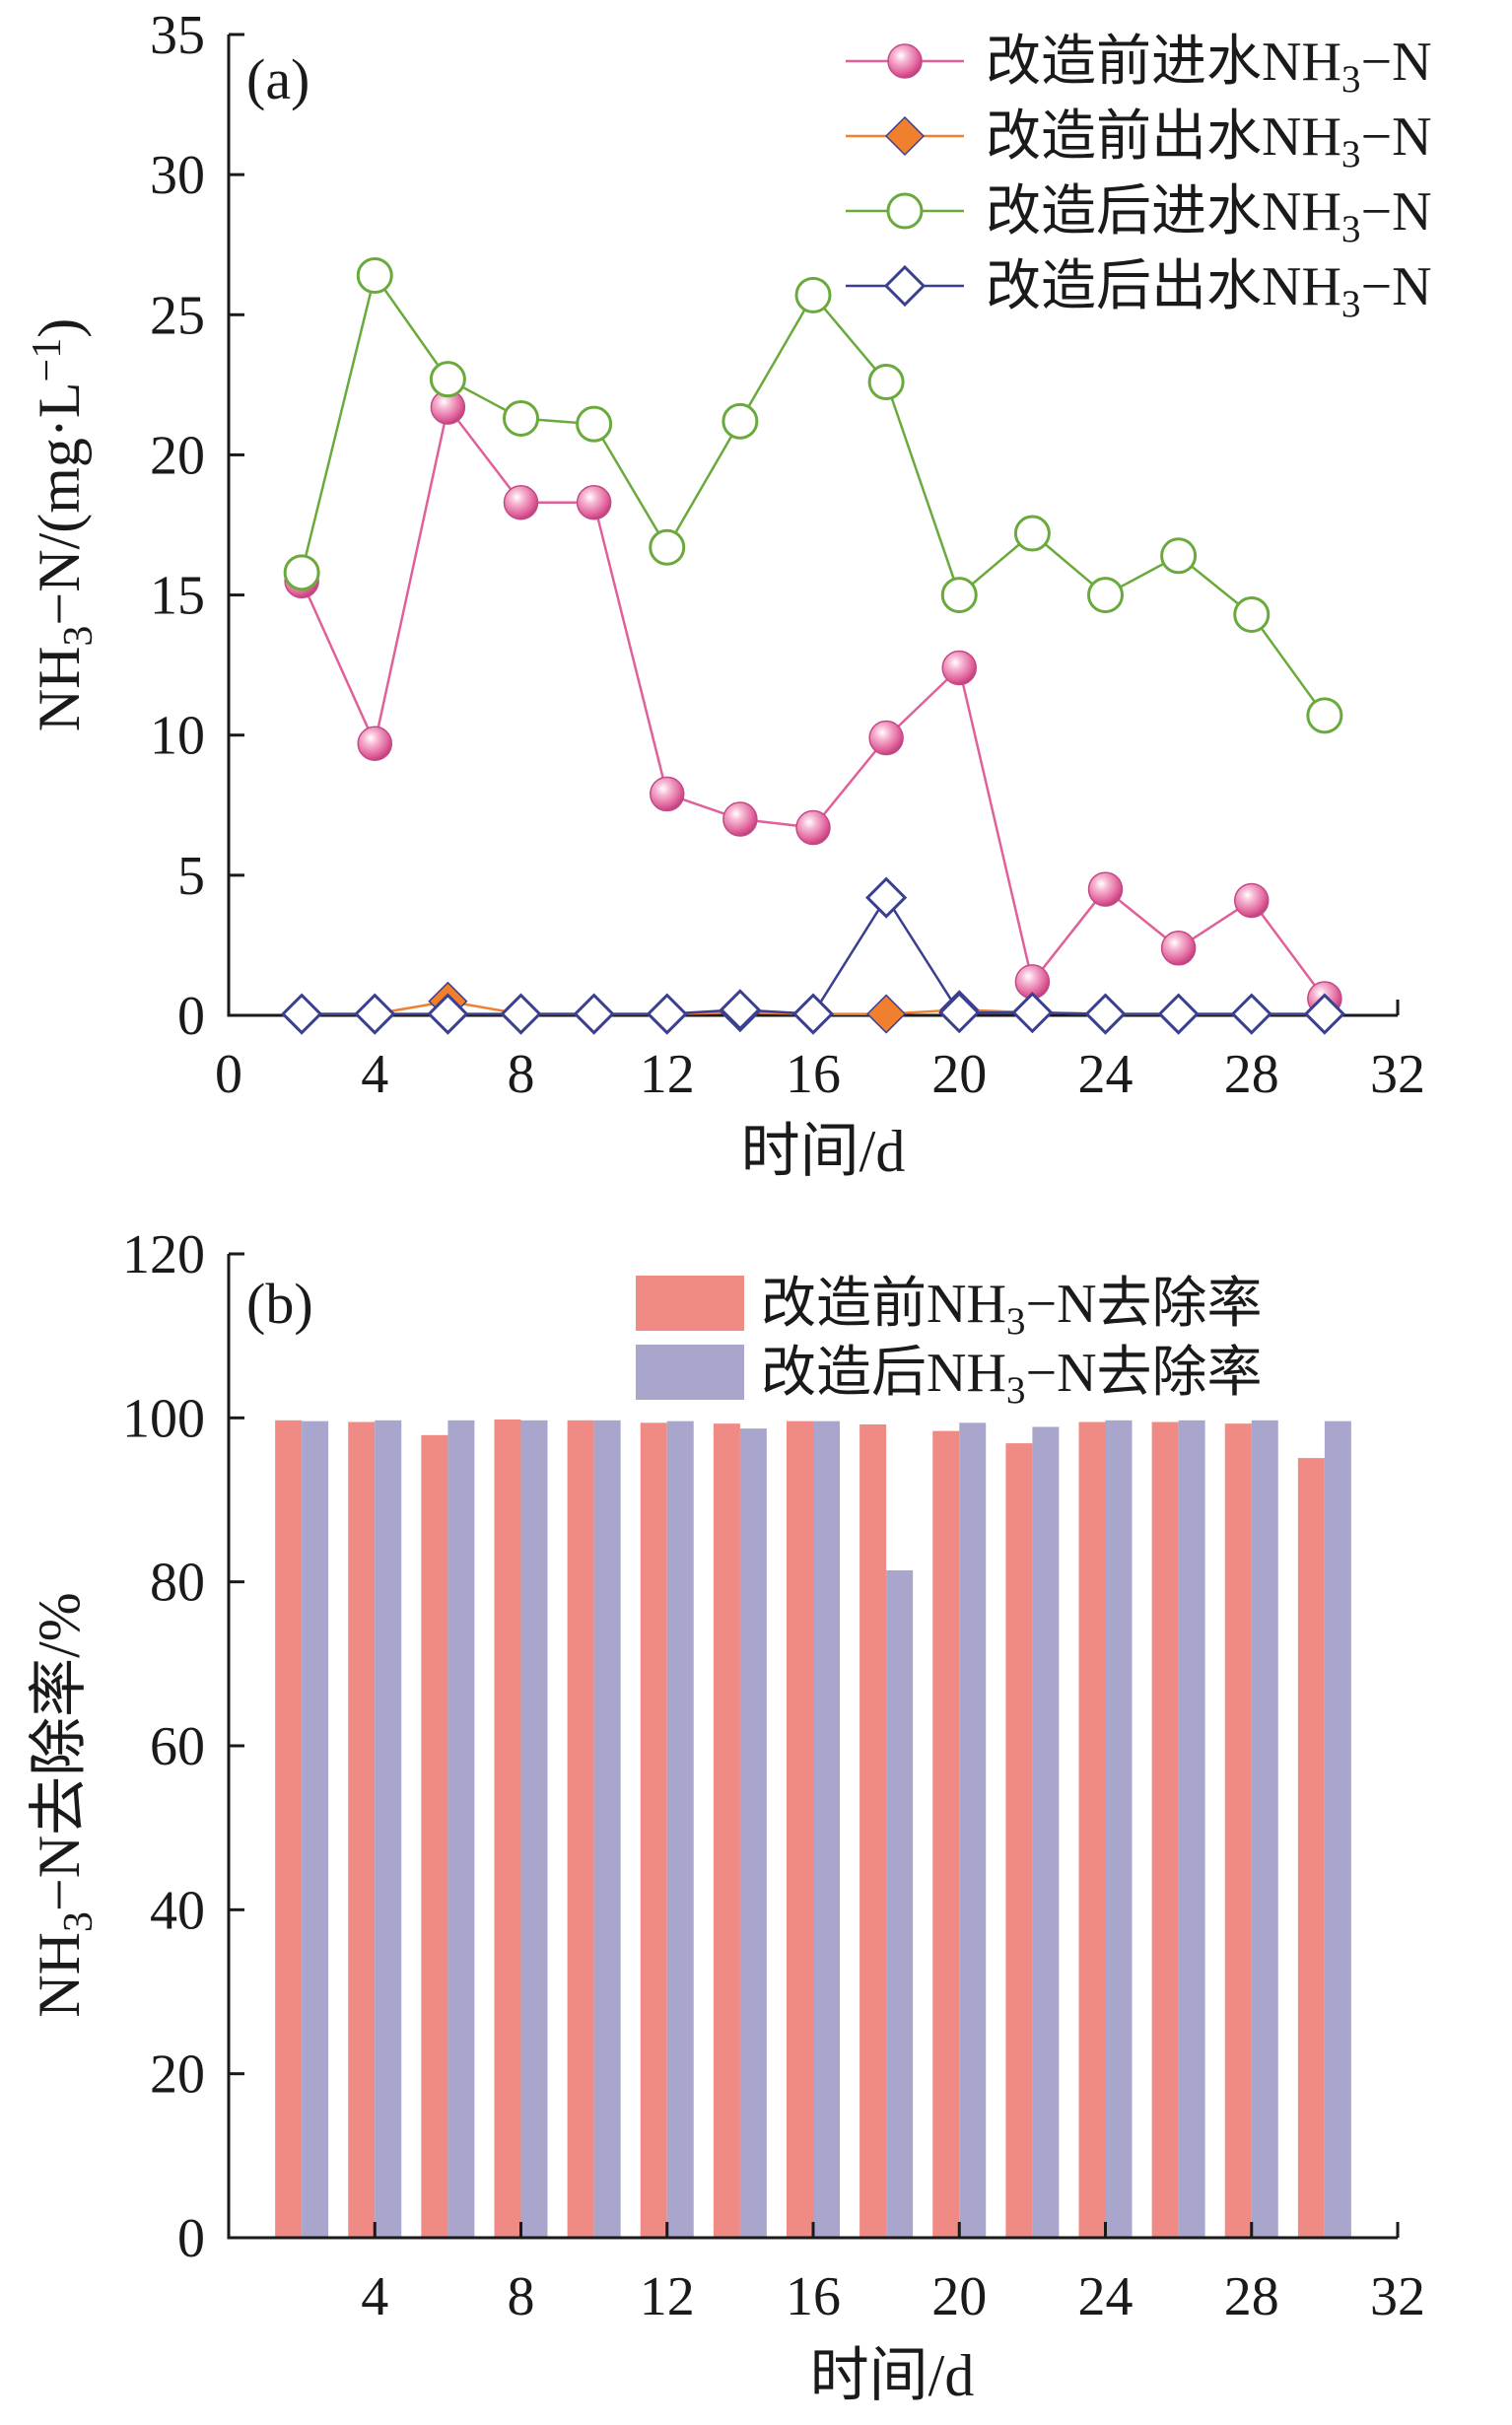  What do you see at coordinates (164, 1418) in the screenshot?
I see `panel-b-y-tick-label: 100` at bounding box center [164, 1418].